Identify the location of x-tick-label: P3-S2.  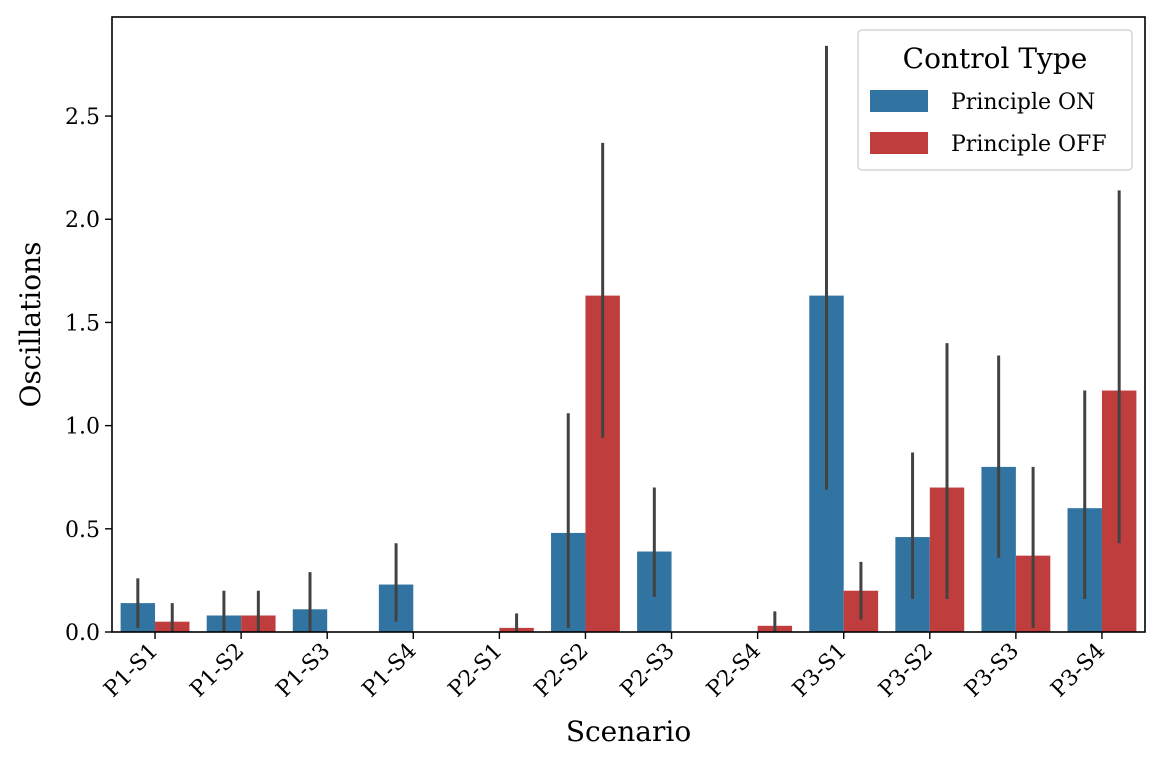
(906, 671).